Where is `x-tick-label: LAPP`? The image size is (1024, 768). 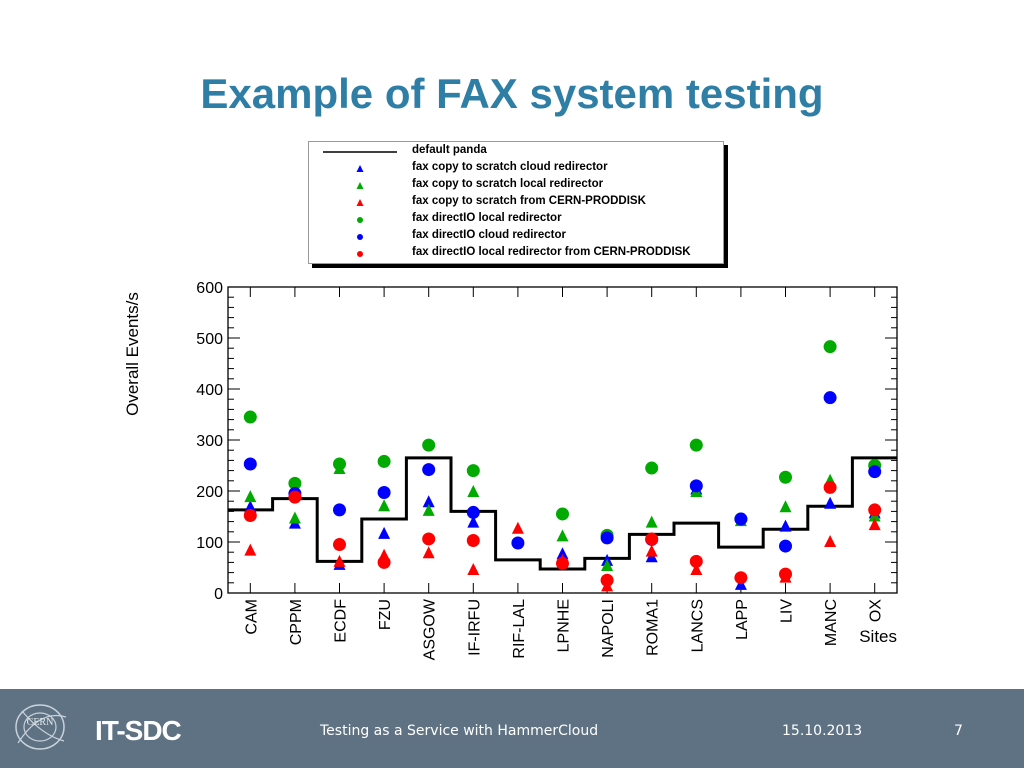
x-tick-label: LAPP is located at coordinates (742, 619).